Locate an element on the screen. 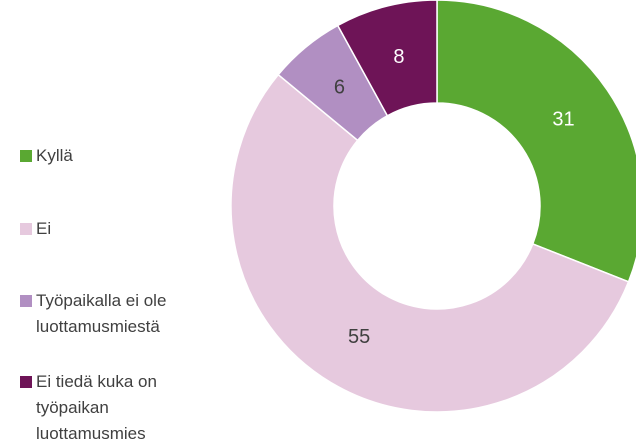 This screenshot has width=636, height=443. legend-item: Ei is located at coordinates (115, 229).